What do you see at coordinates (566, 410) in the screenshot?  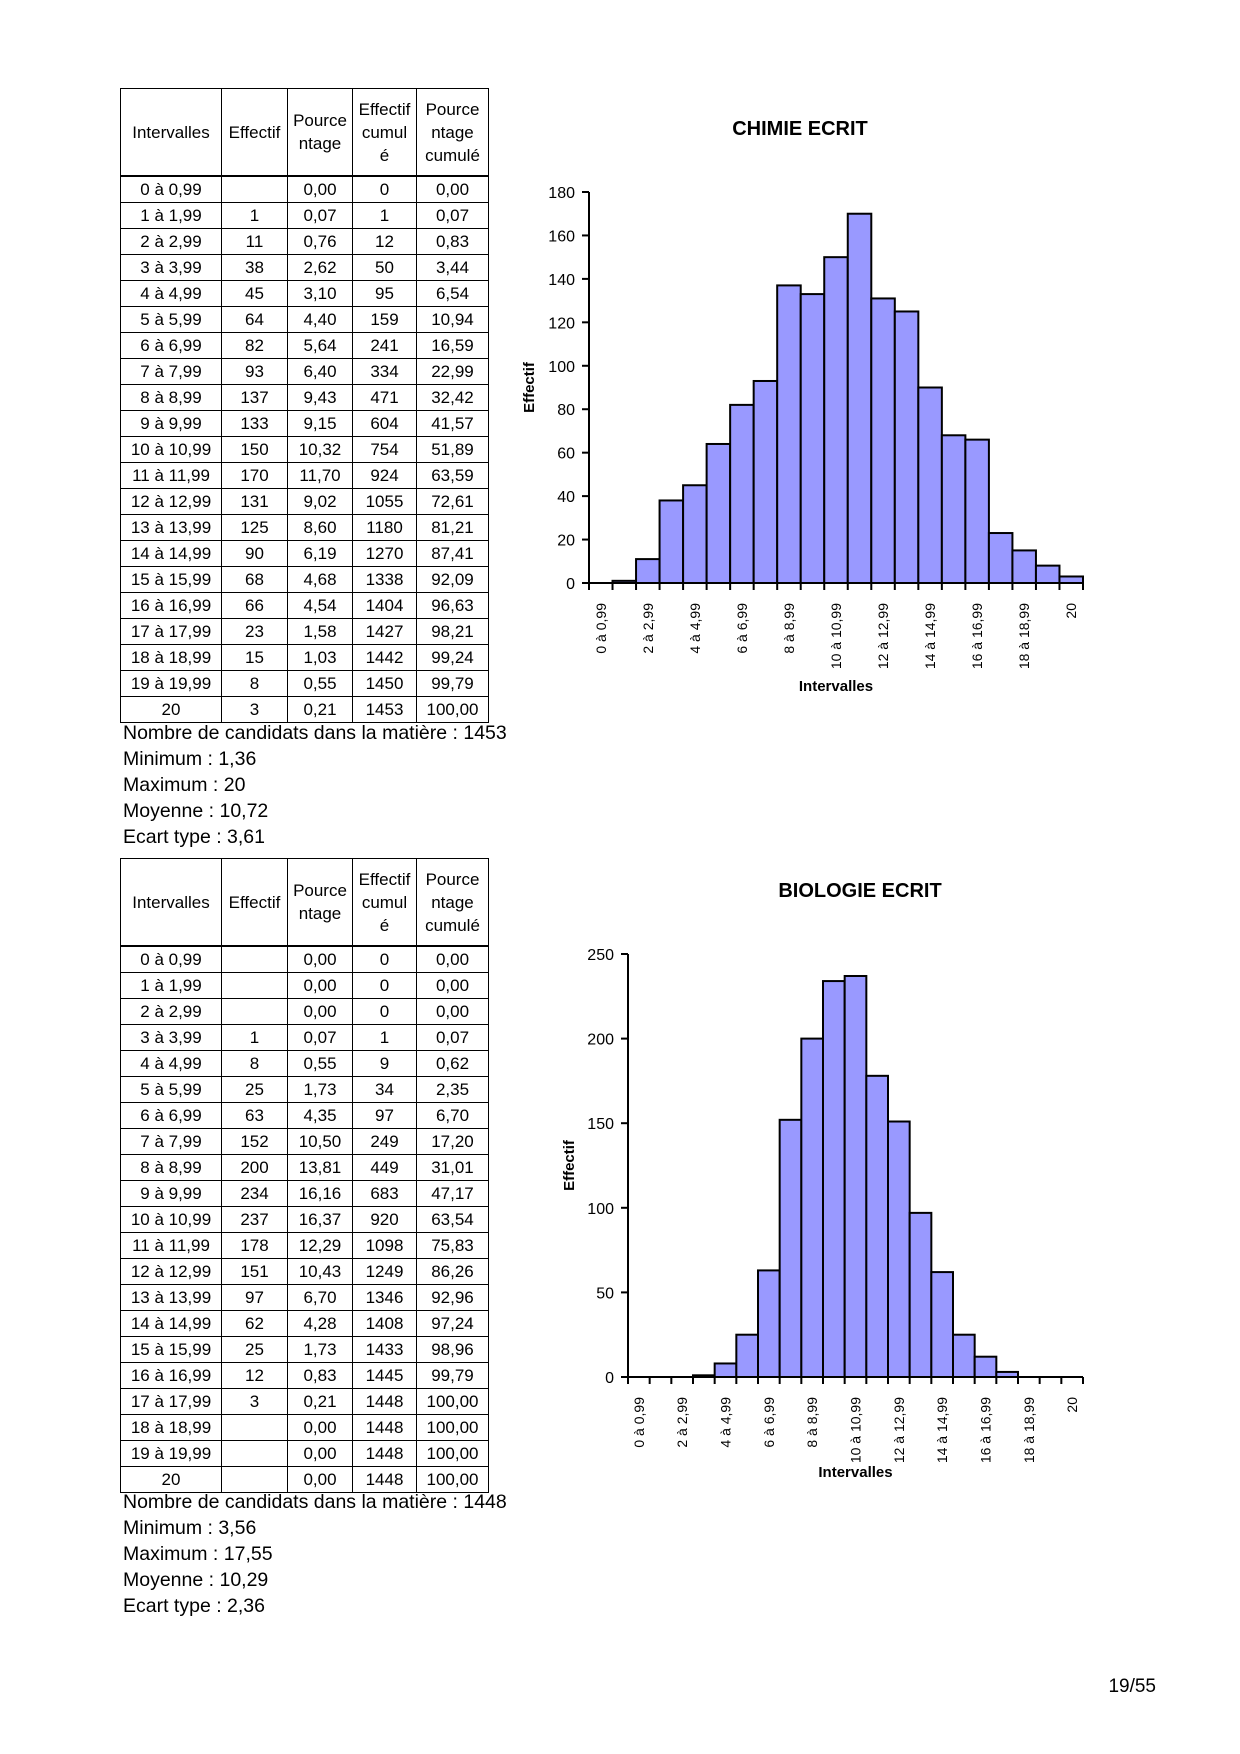 I see `y-tick-label: 80` at bounding box center [566, 410].